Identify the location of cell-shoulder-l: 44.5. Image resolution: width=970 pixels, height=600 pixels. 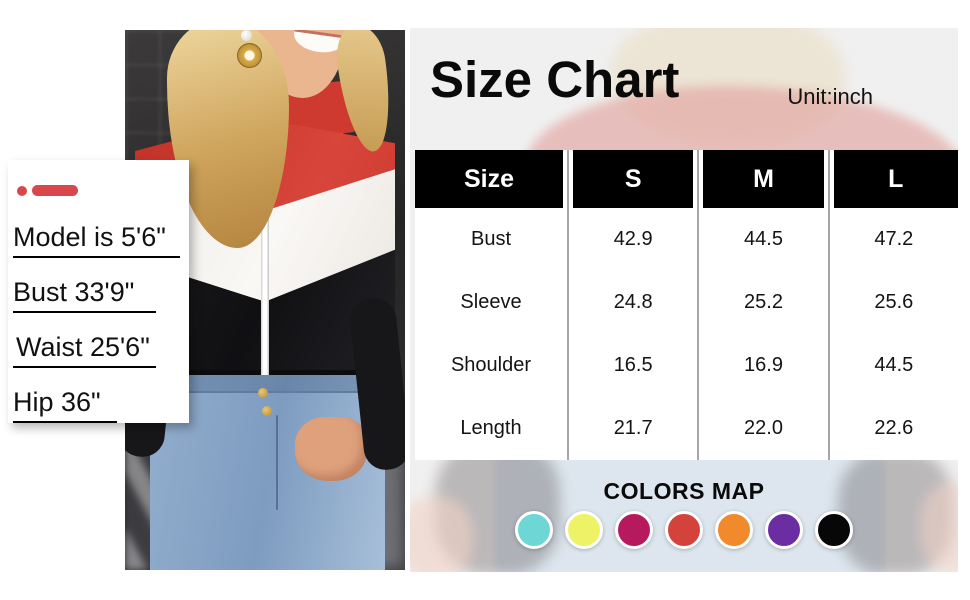
(894, 365).